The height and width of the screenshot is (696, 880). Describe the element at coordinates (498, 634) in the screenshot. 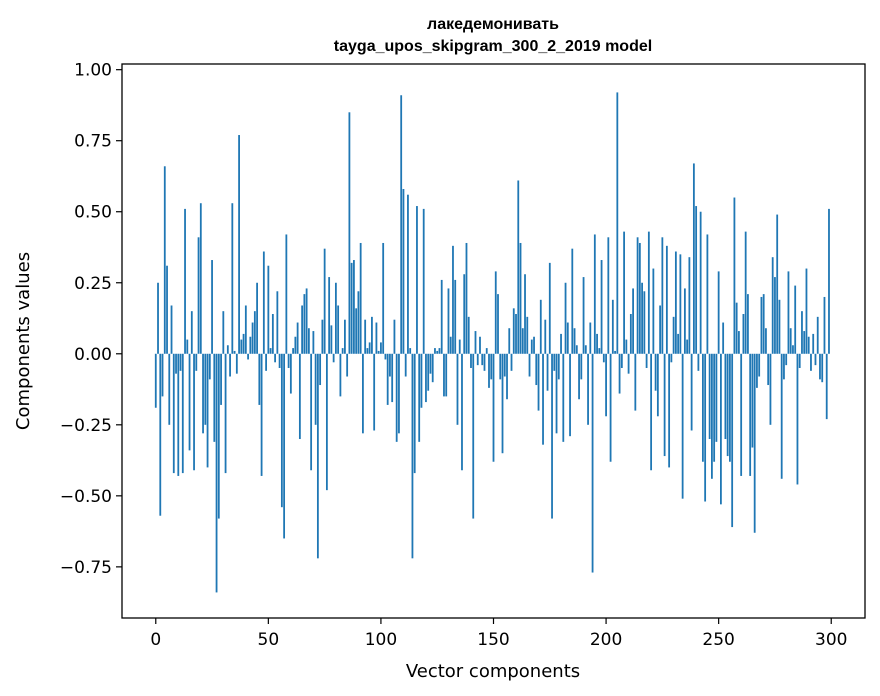

I see `x-axis-ticks: 0 50 100 150 200 250 300` at that location.